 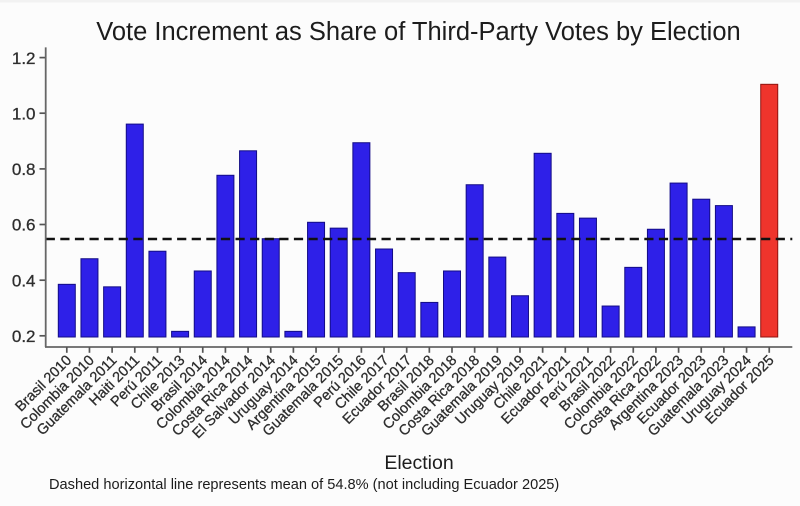 What do you see at coordinates (24, 225) in the screenshot?
I see `svg-text: 0.6` at bounding box center [24, 225].